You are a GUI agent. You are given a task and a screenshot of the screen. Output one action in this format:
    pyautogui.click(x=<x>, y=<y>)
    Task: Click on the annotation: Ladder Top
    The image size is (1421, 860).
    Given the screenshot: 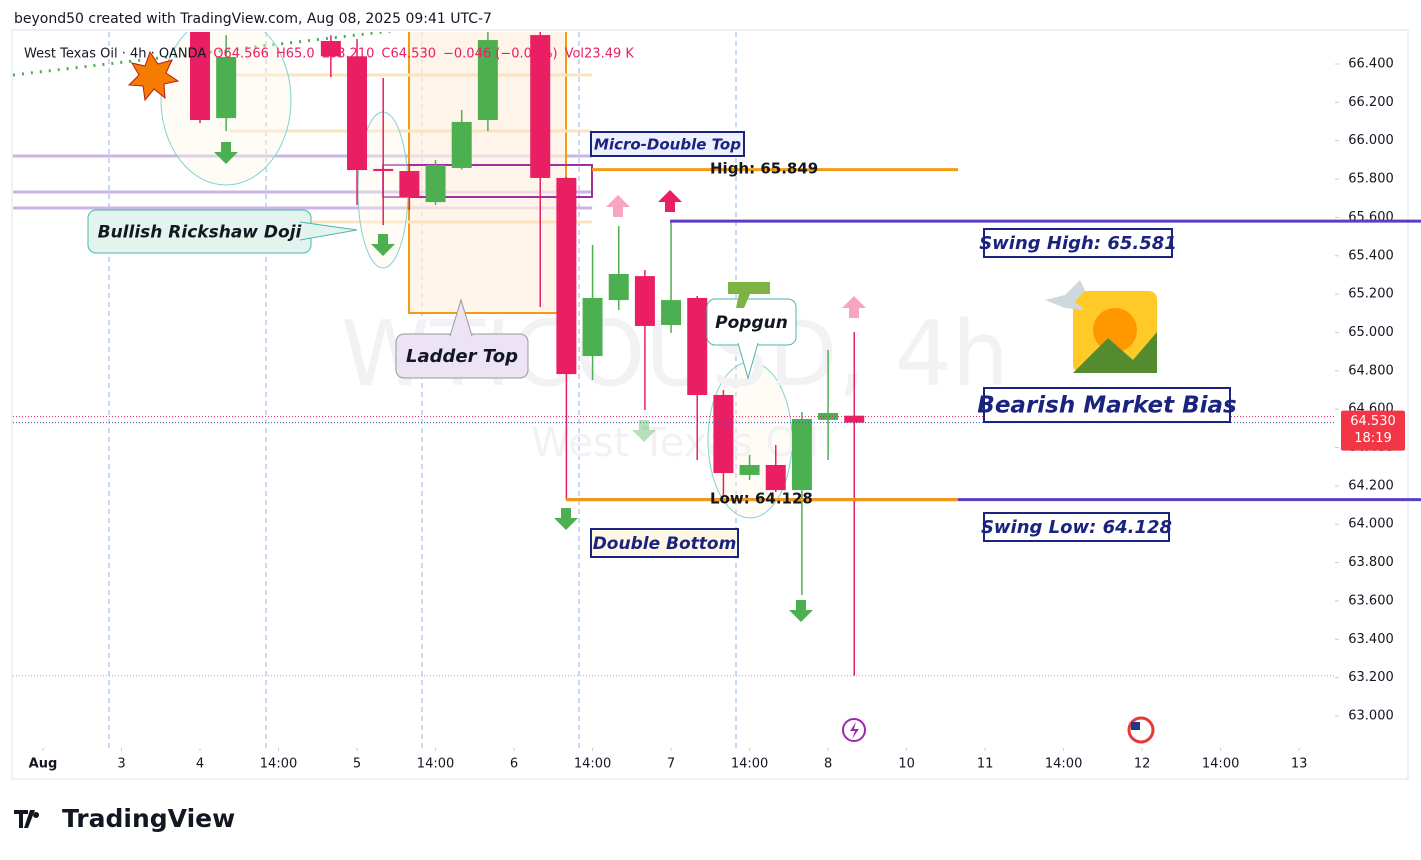 What is the action you would take?
    pyautogui.click(x=462, y=356)
    